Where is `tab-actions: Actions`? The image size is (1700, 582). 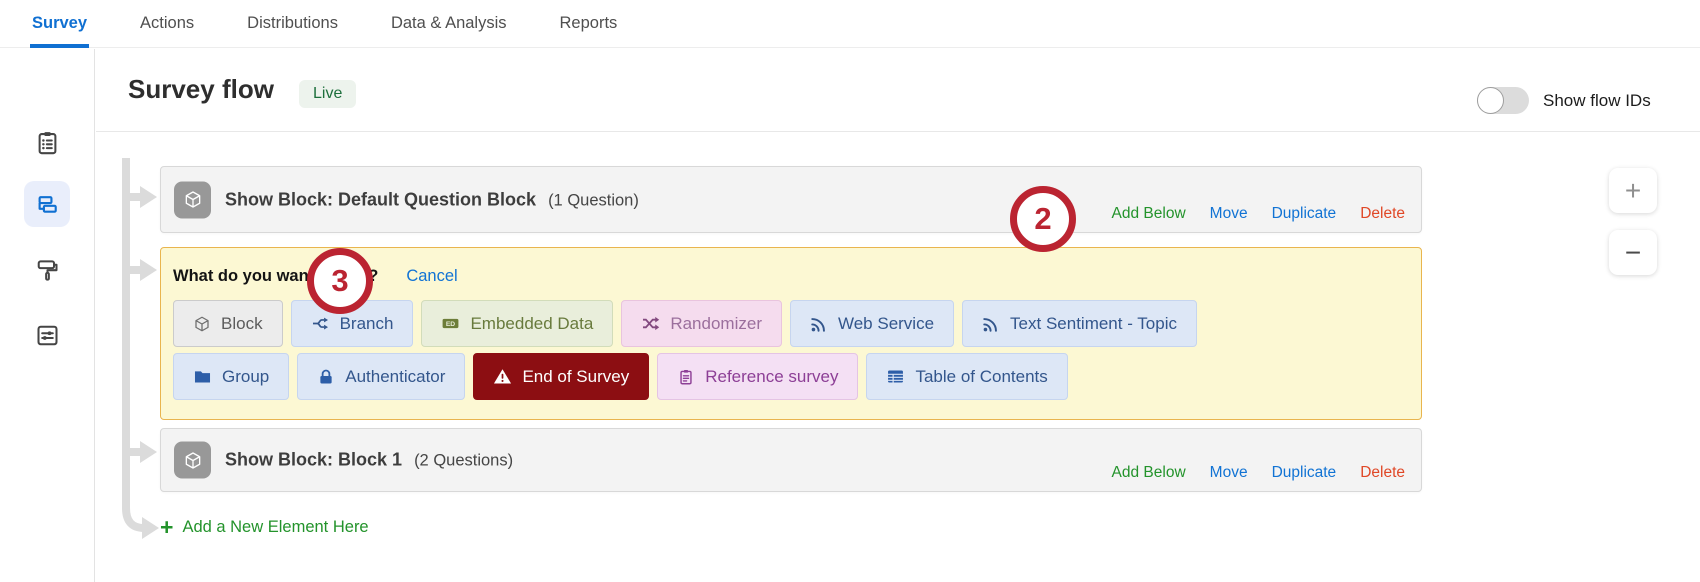
tab-actions: Actions is located at coordinates (167, 23).